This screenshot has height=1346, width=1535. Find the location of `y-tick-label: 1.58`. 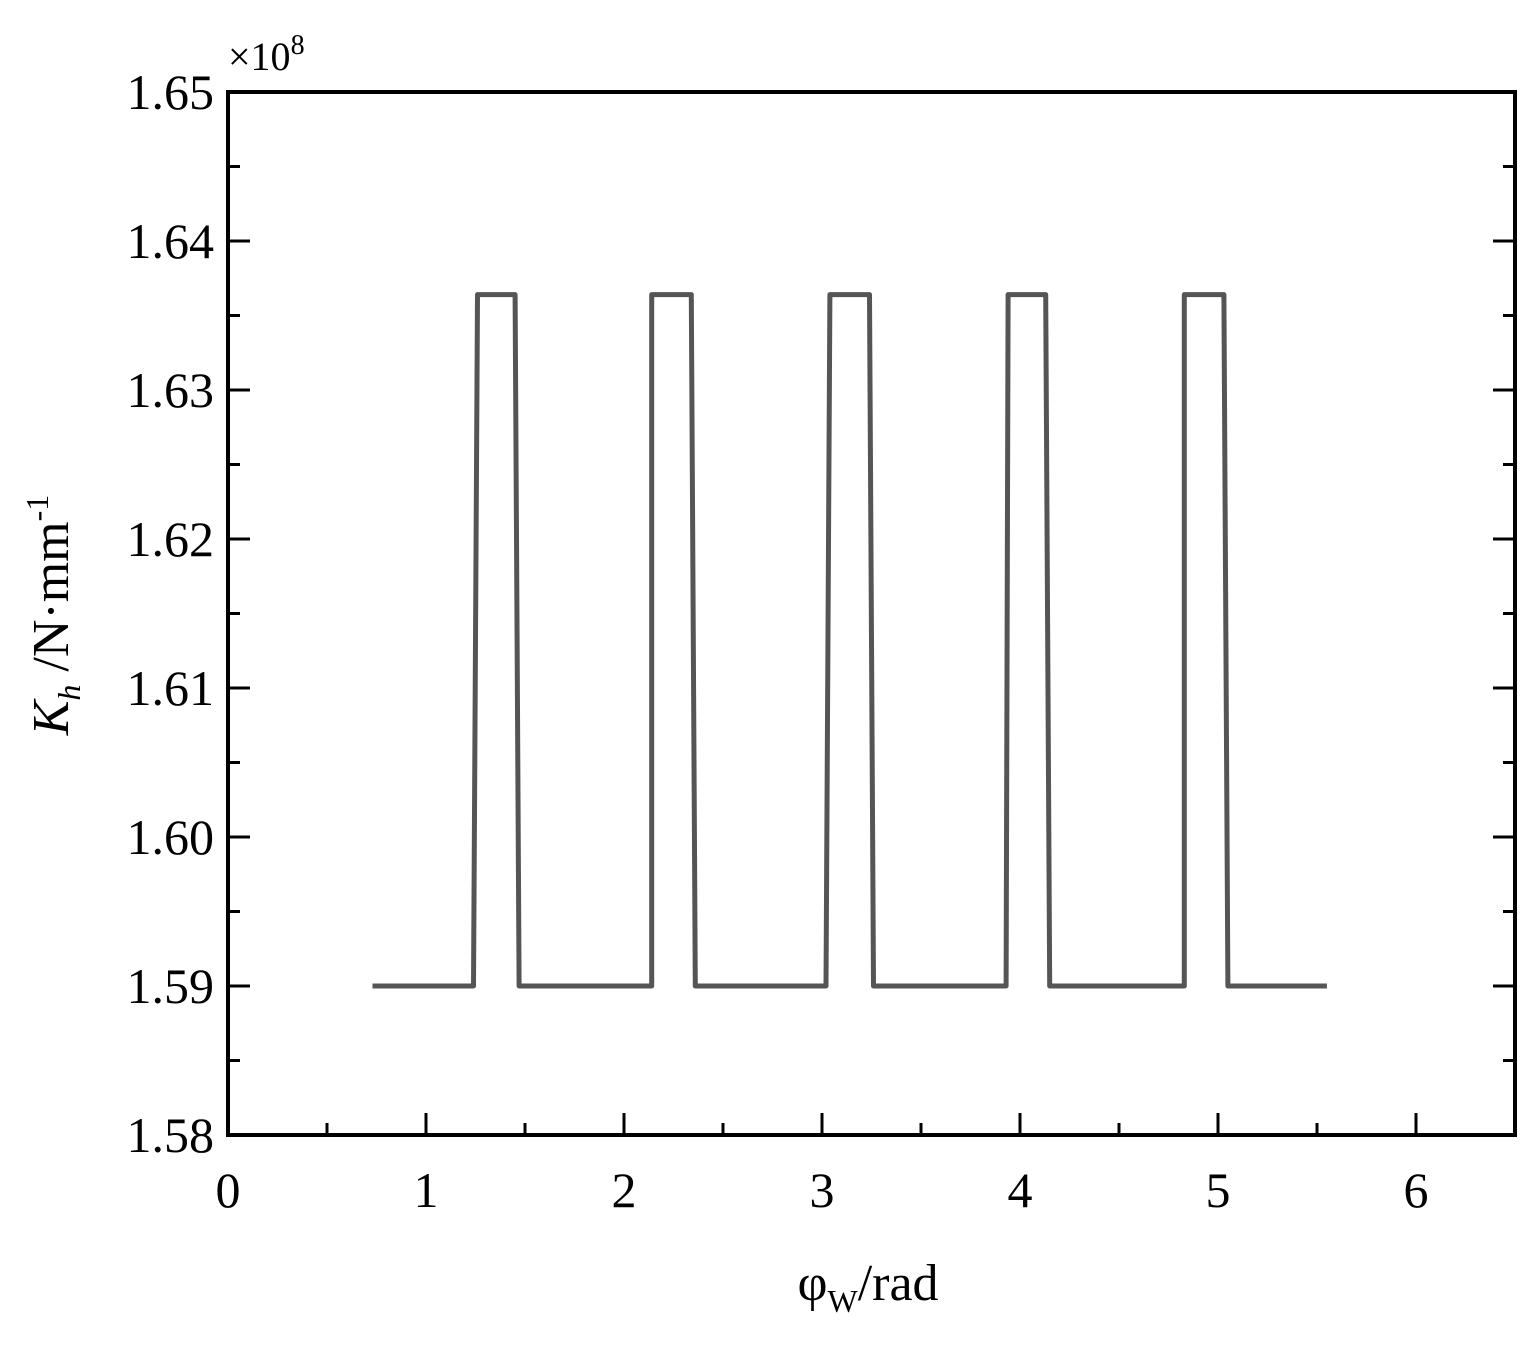

y-tick-label: 1.58 is located at coordinates (171, 1135).